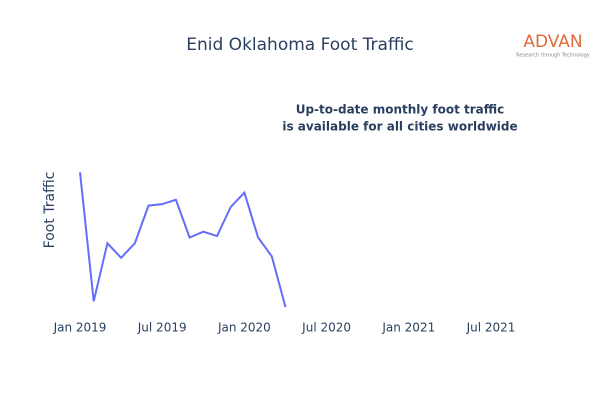  I want to click on x-tick-label: Jan 2019, so click(80, 328).